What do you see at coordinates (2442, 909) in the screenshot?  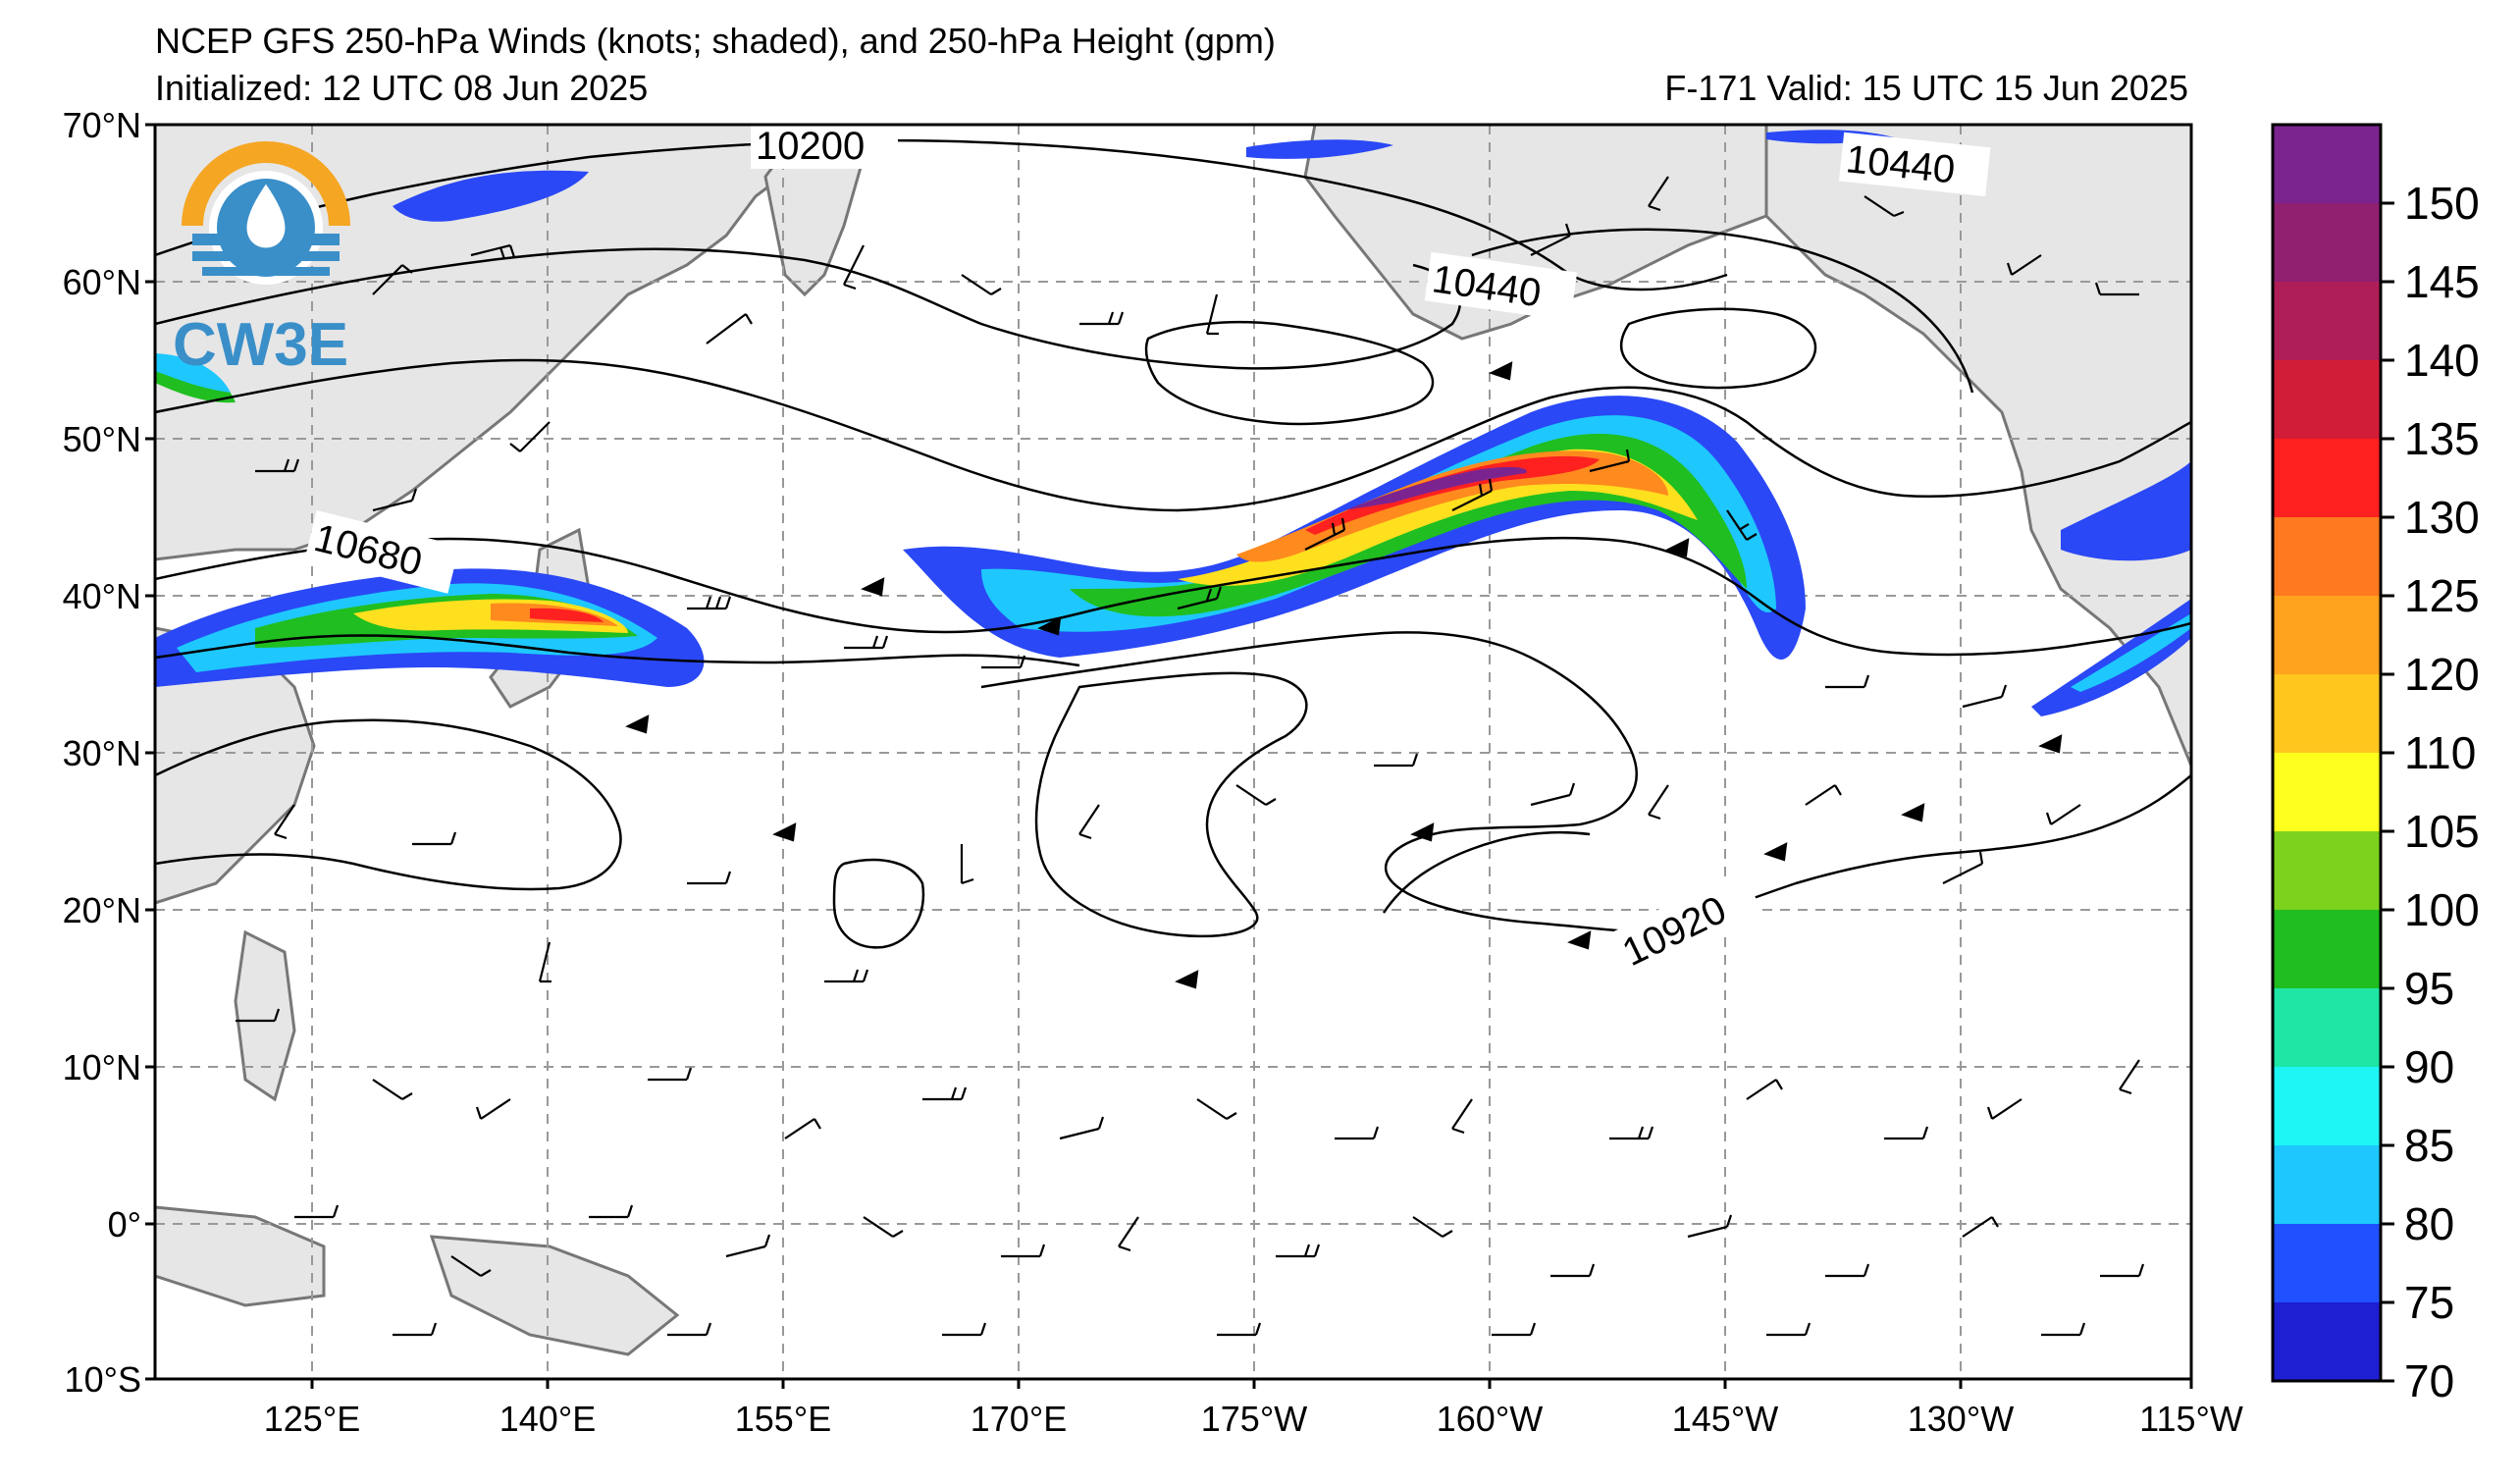 I see `colorbar-tick-label: 100` at bounding box center [2442, 909].